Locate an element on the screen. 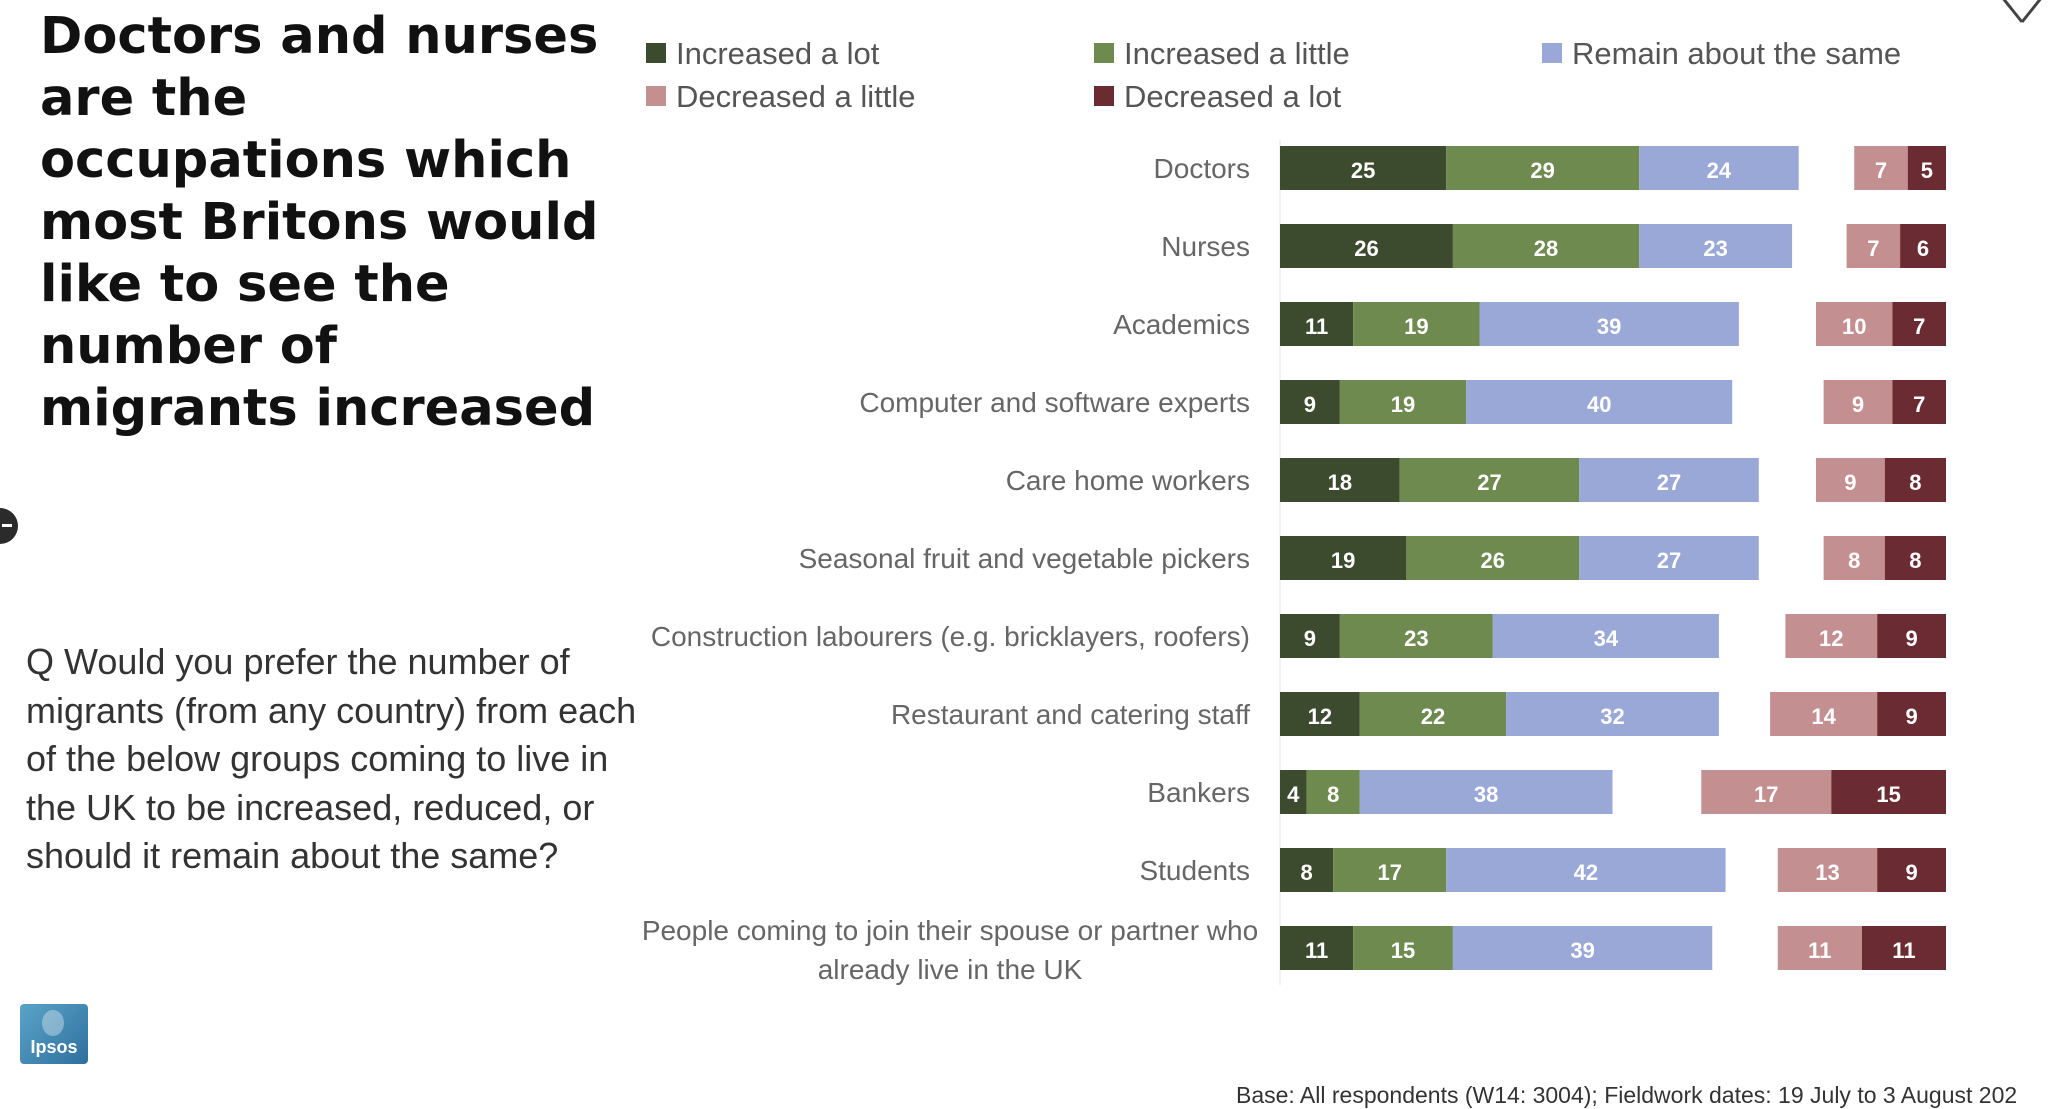 The image size is (2048, 1109). value-label-increased-a-lot-people-coming-to-join-their-spouse-or-pa: 11 is located at coordinates (1316, 950).